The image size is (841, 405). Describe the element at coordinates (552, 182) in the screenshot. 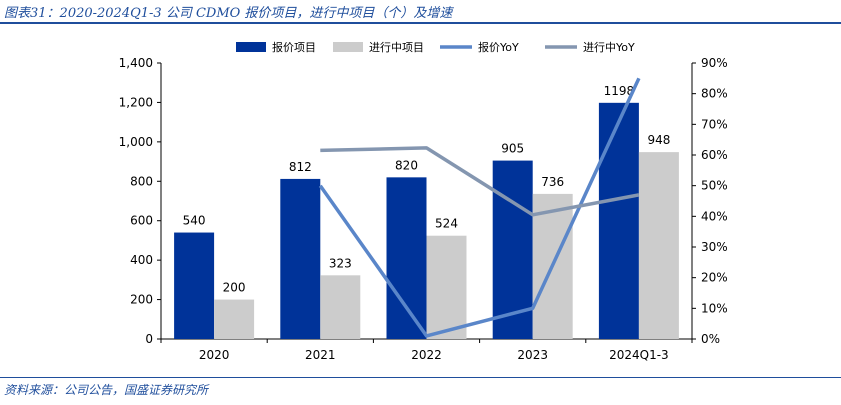

I see `bar-data-label: 736` at that location.